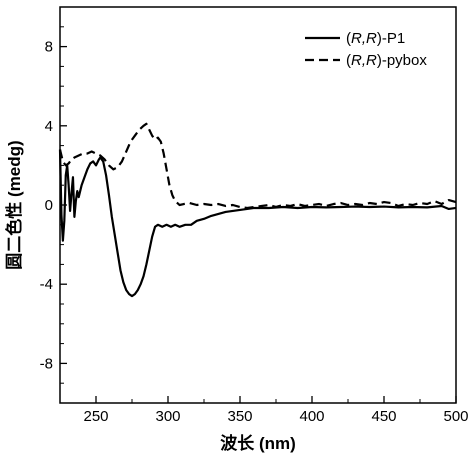 Image resolution: width=474 pixels, height=459 pixels. What do you see at coordinates (46, 363) in the screenshot?
I see `y-tick-label: -8` at bounding box center [46, 363].